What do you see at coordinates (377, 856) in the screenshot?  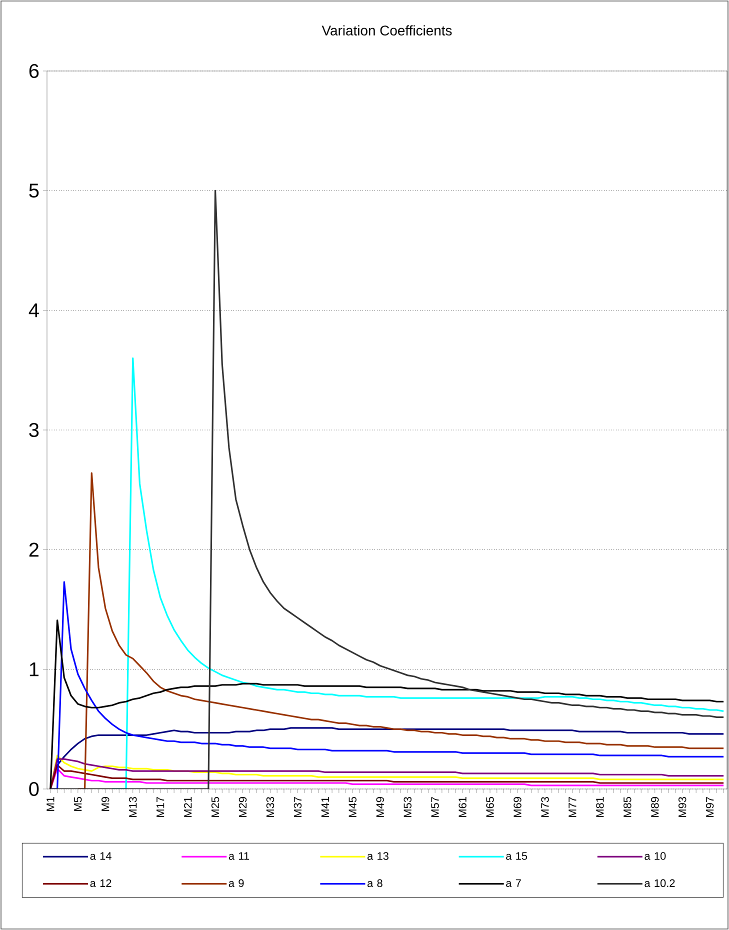 I see `legend-label: a 13` at bounding box center [377, 856].